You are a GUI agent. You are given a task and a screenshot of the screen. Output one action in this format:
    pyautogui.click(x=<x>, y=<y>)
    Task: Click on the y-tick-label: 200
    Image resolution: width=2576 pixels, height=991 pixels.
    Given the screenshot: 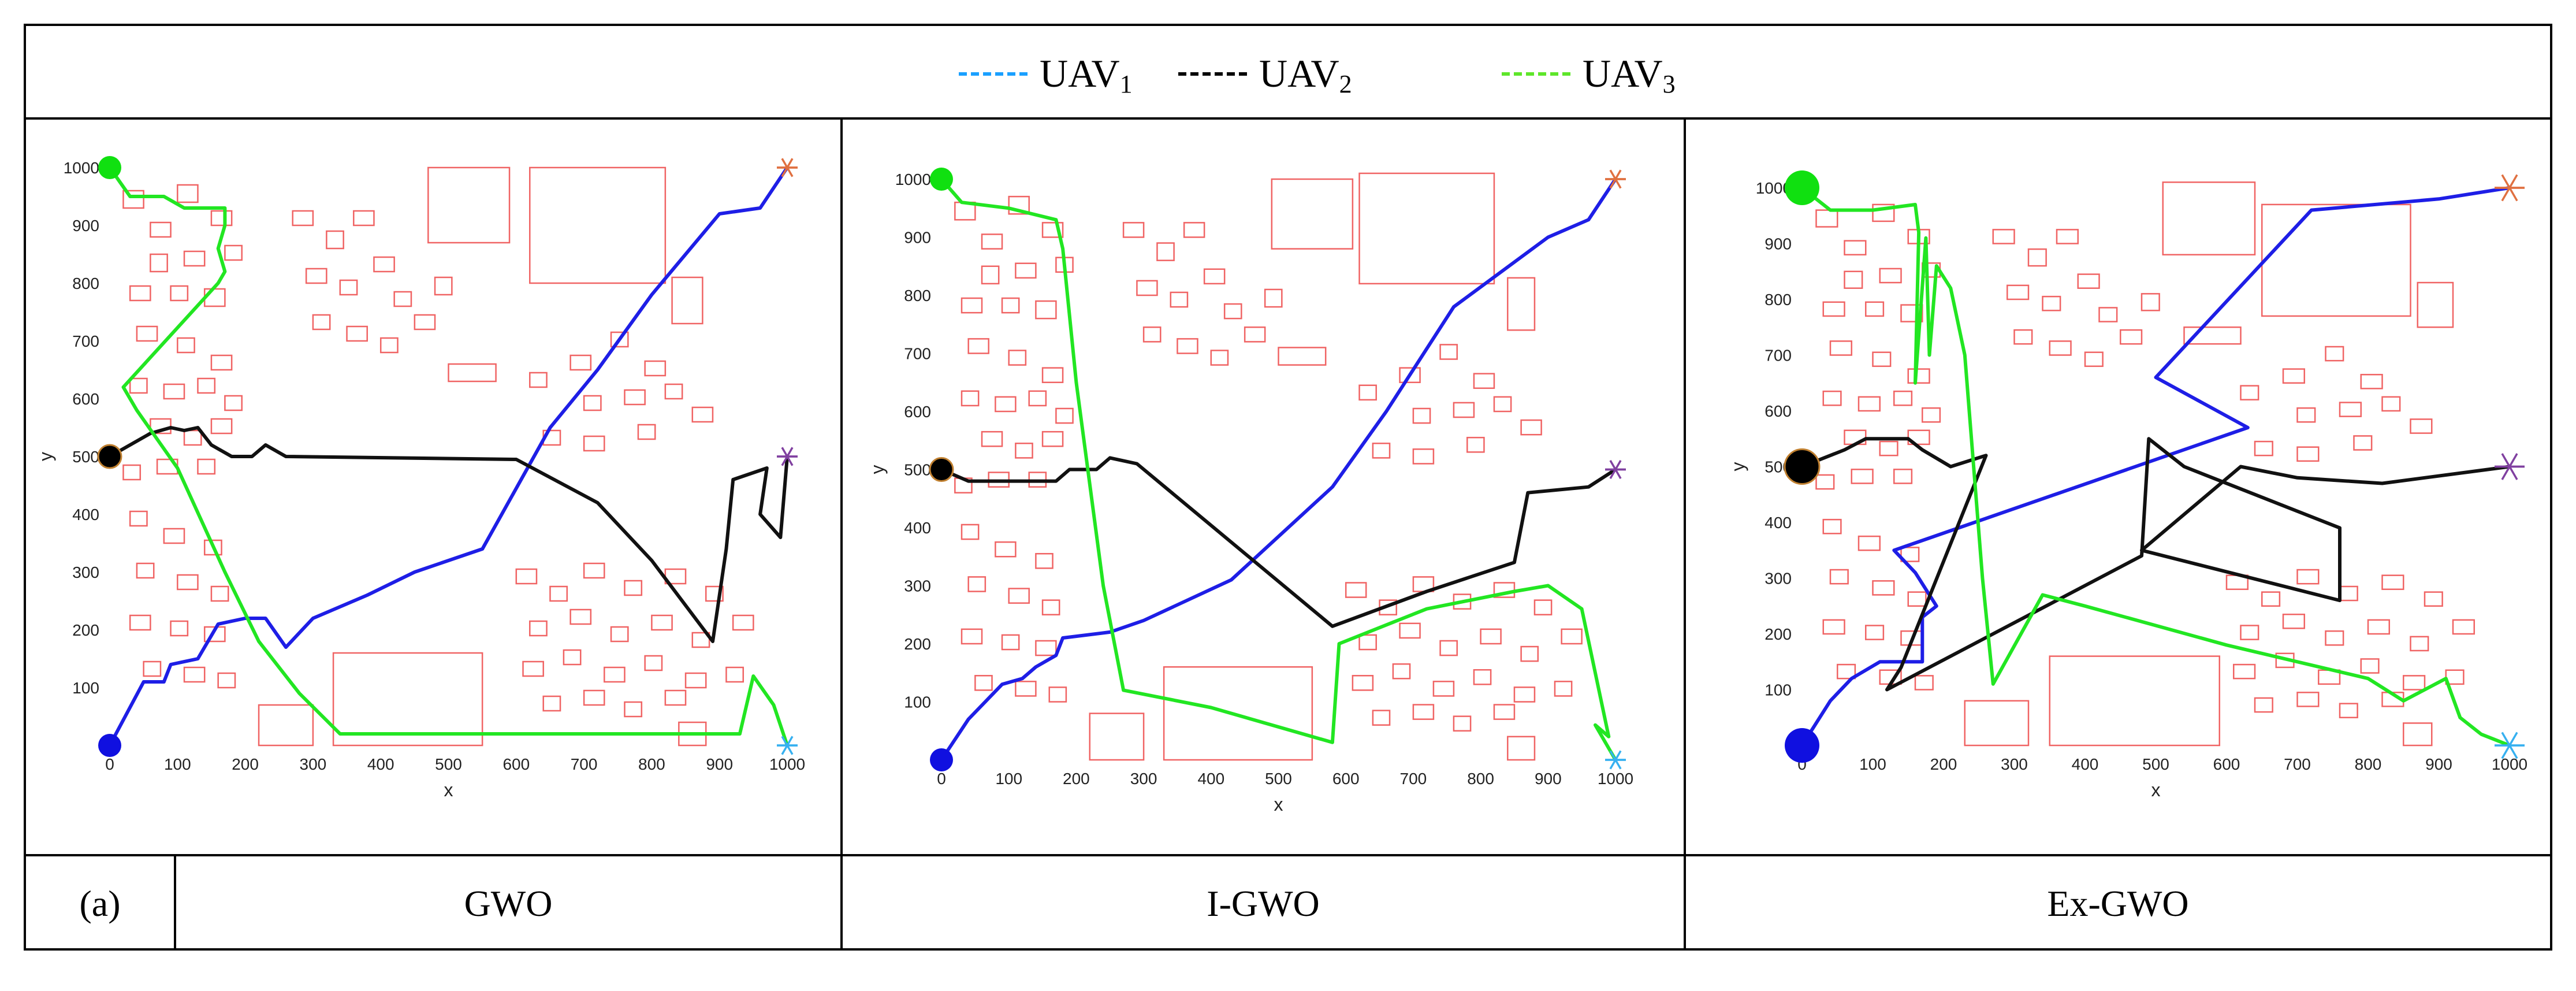 What is the action you would take?
    pyautogui.click(x=918, y=644)
    